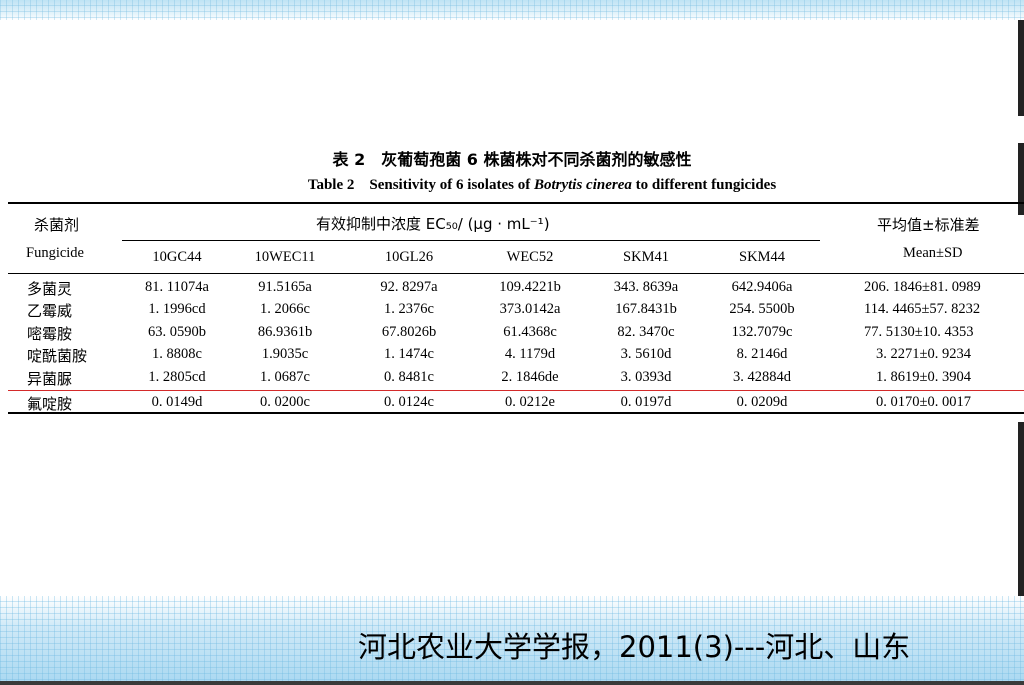 This screenshot has width=1024, height=685. Describe the element at coordinates (923, 354) in the screenshot. I see `mean-sd-value: 3. 2271±0. 9234` at that location.